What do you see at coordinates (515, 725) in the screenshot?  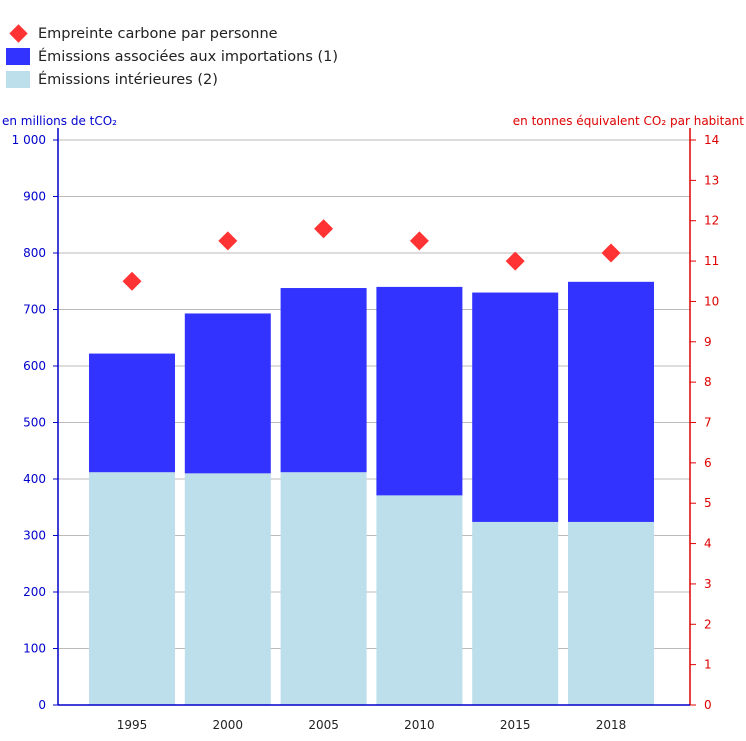 I see `x-tick-label: 2015` at bounding box center [515, 725].